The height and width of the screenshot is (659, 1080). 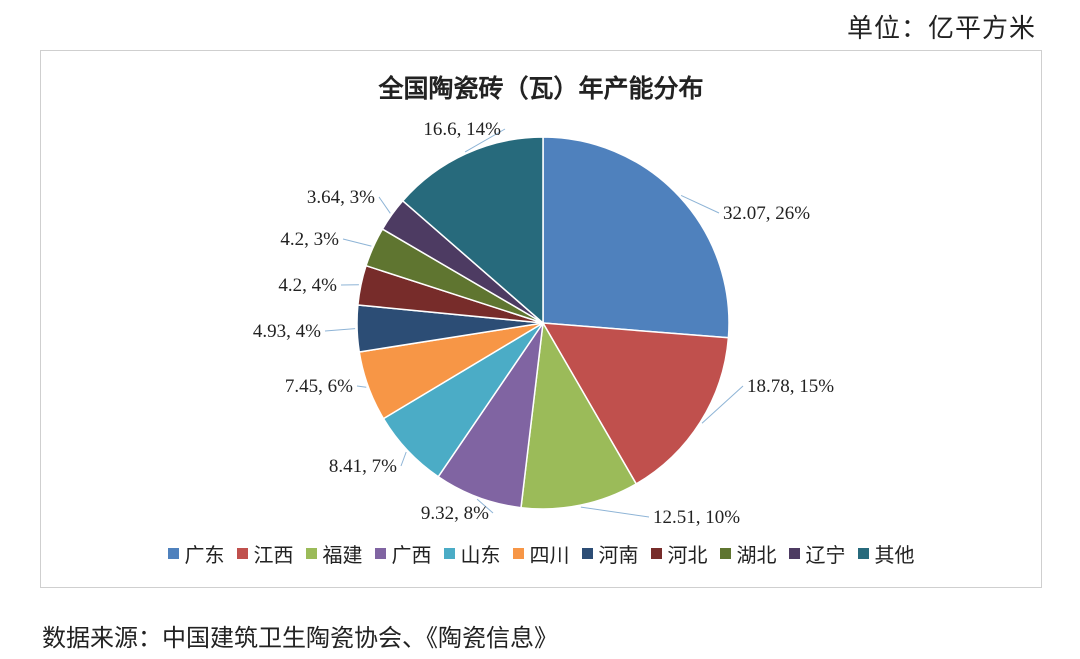 I want to click on legend-label: 河北, so click(x=687, y=555).